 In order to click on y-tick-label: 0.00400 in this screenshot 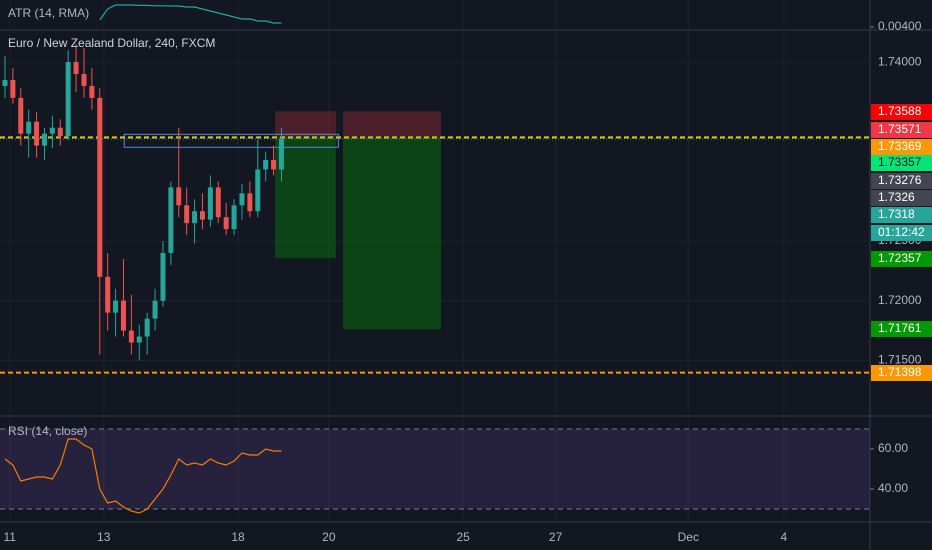, I will do `click(900, 26)`.